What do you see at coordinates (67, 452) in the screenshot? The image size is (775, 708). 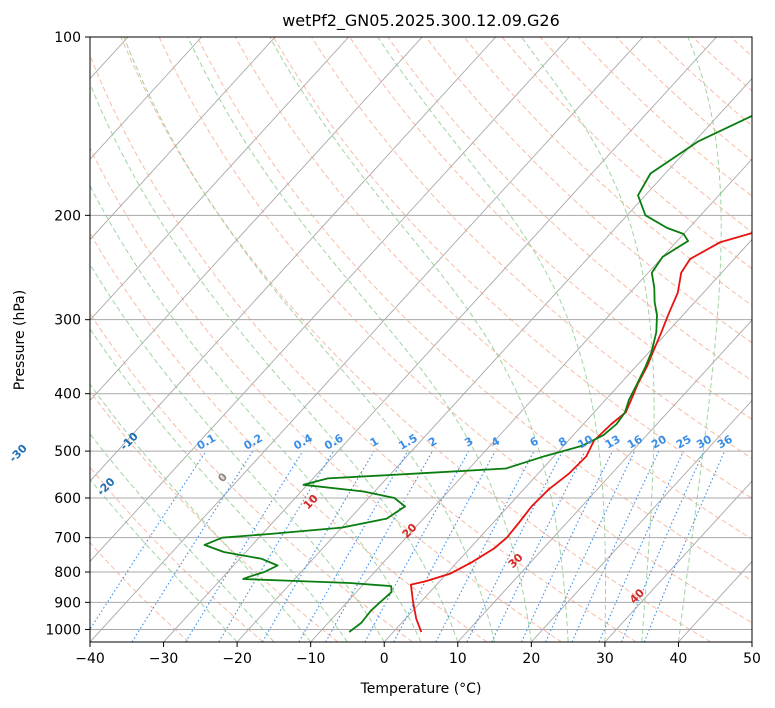 I see `y-tick-label: 500` at bounding box center [67, 452].